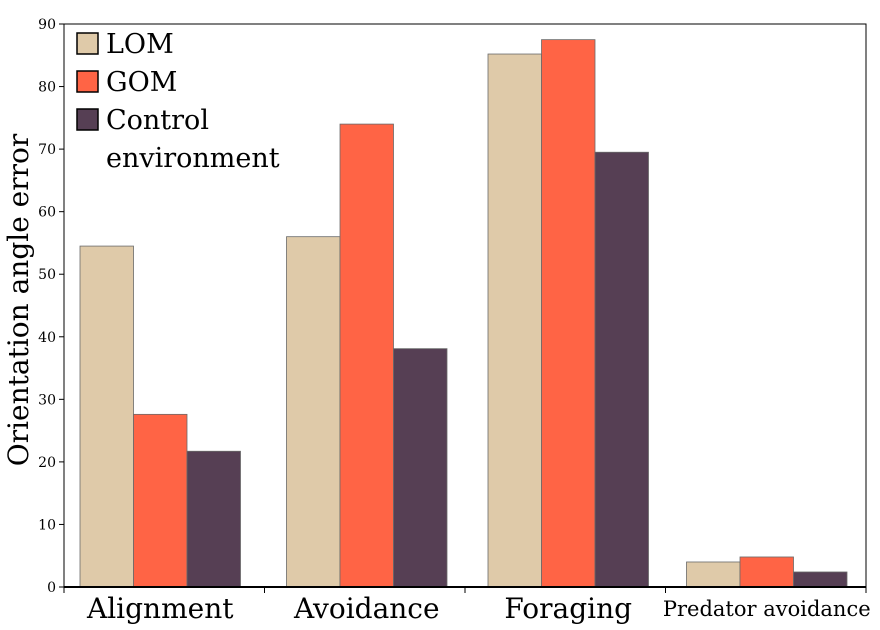 Image resolution: width=880 pixels, height=630 pixels. I want to click on bar-gom-avoidance, so click(366, 355).